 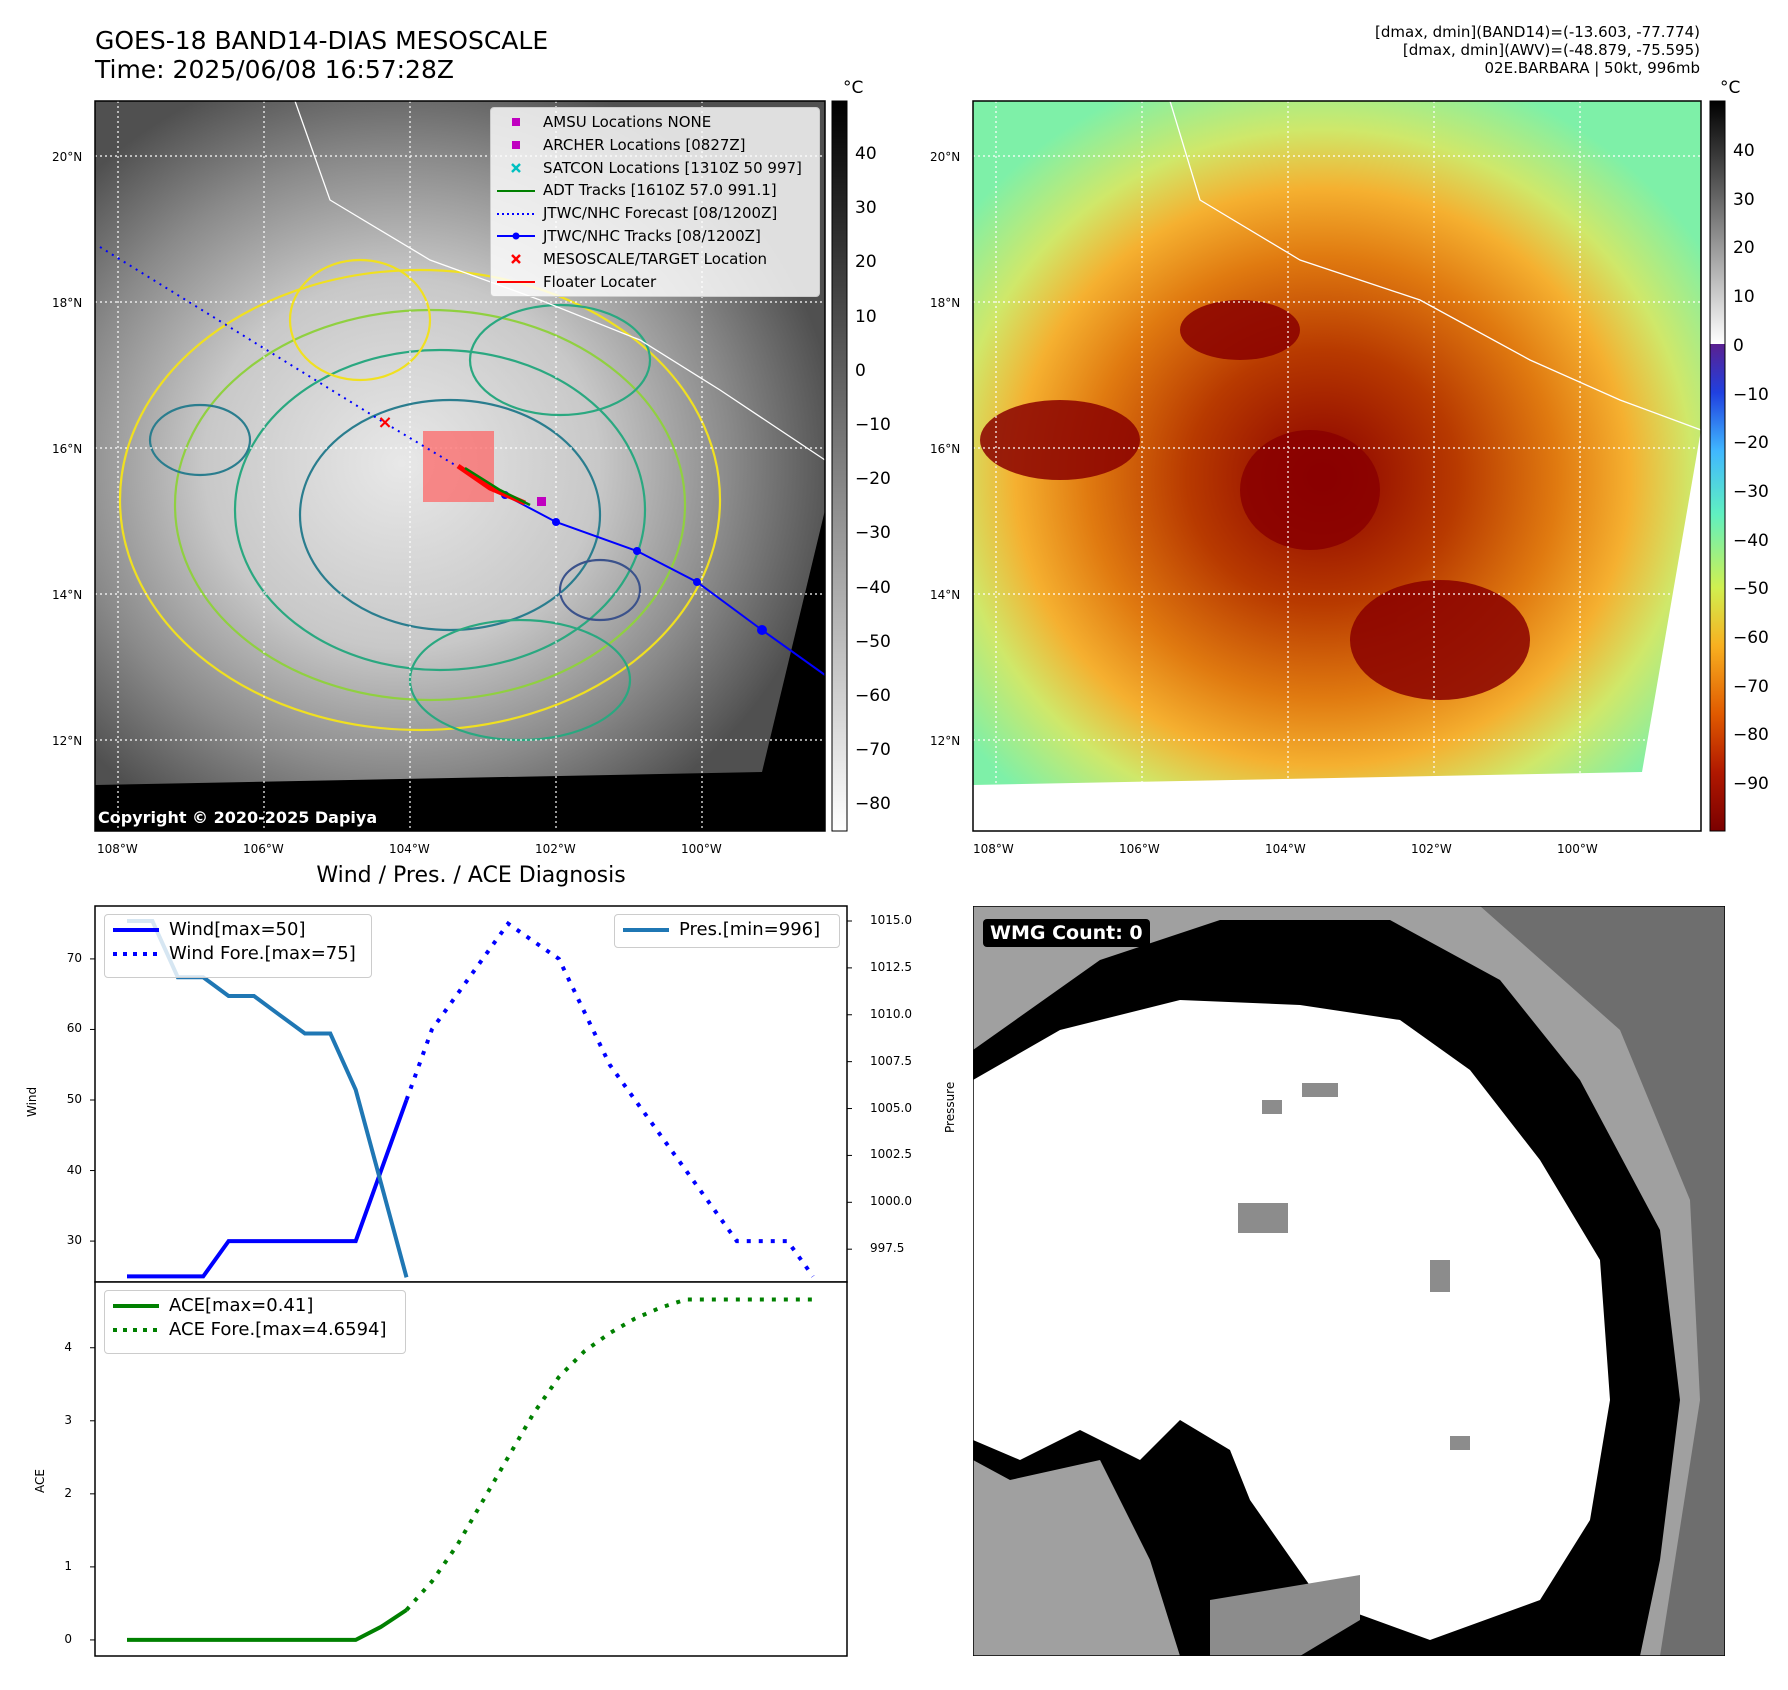 I want to click on colorbar-tick-right-8: −40, so click(x=1751, y=540).